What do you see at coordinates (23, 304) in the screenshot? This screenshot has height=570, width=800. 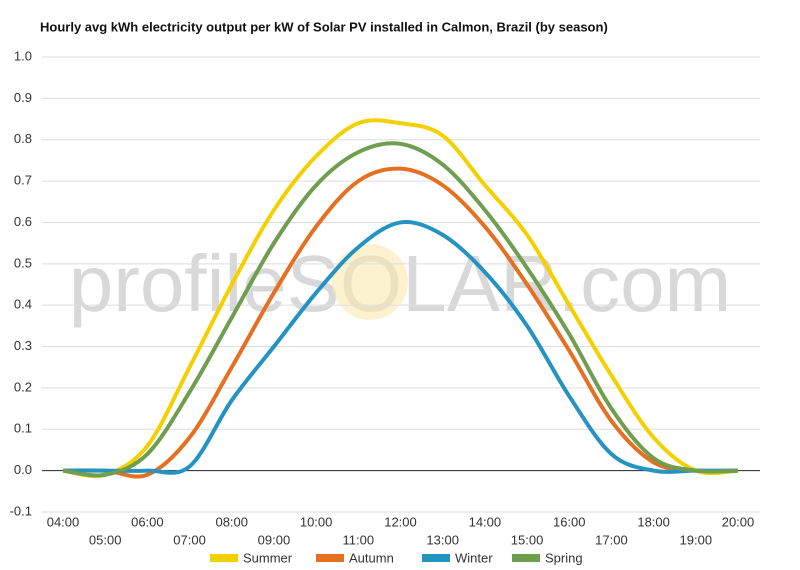 I see `y-tick-label: 0.4` at bounding box center [23, 304].